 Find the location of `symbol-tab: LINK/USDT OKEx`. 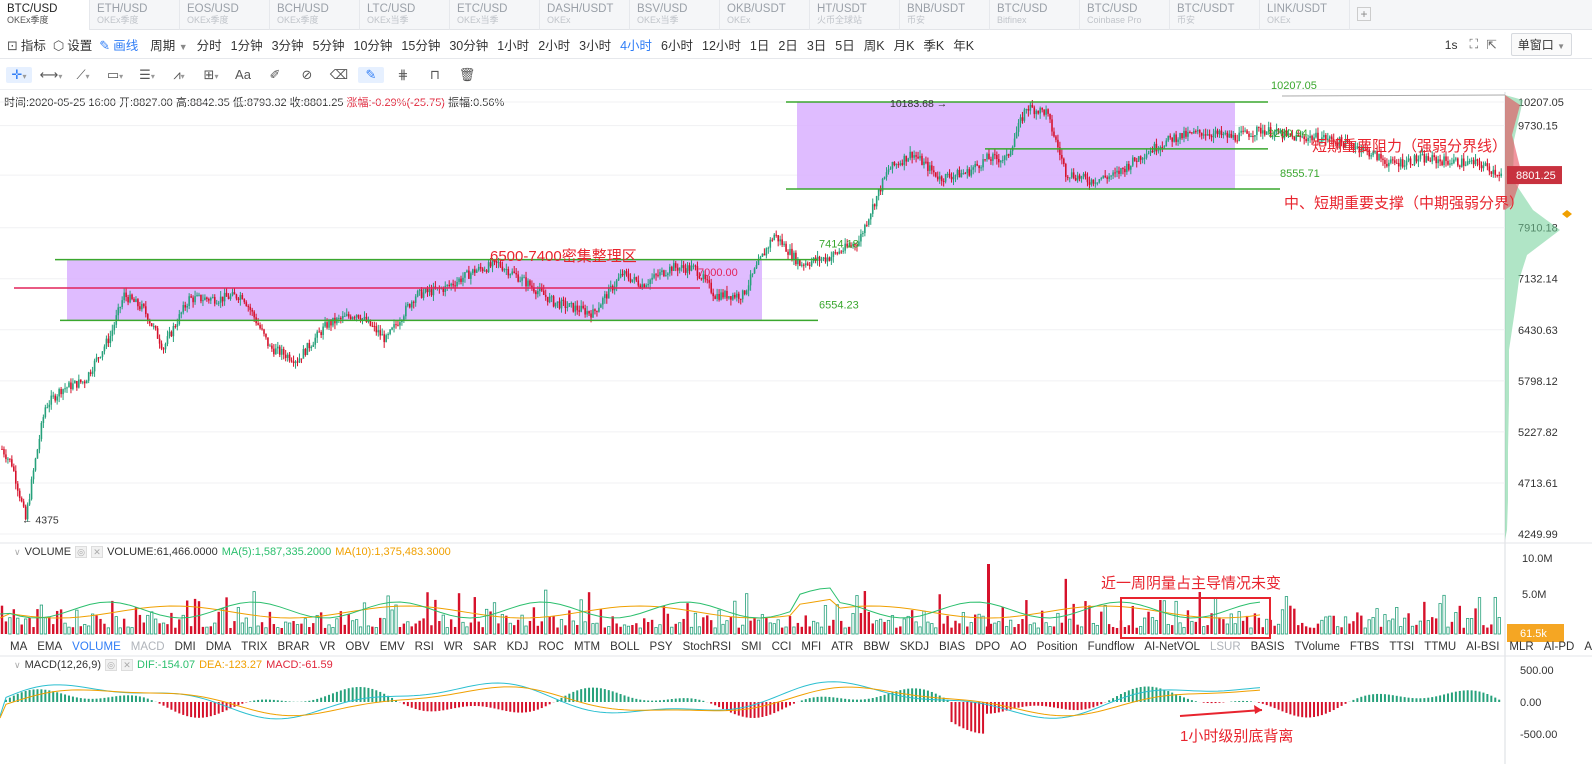

symbol-tab: LINK/USDT OKEx is located at coordinates (1305, 15).